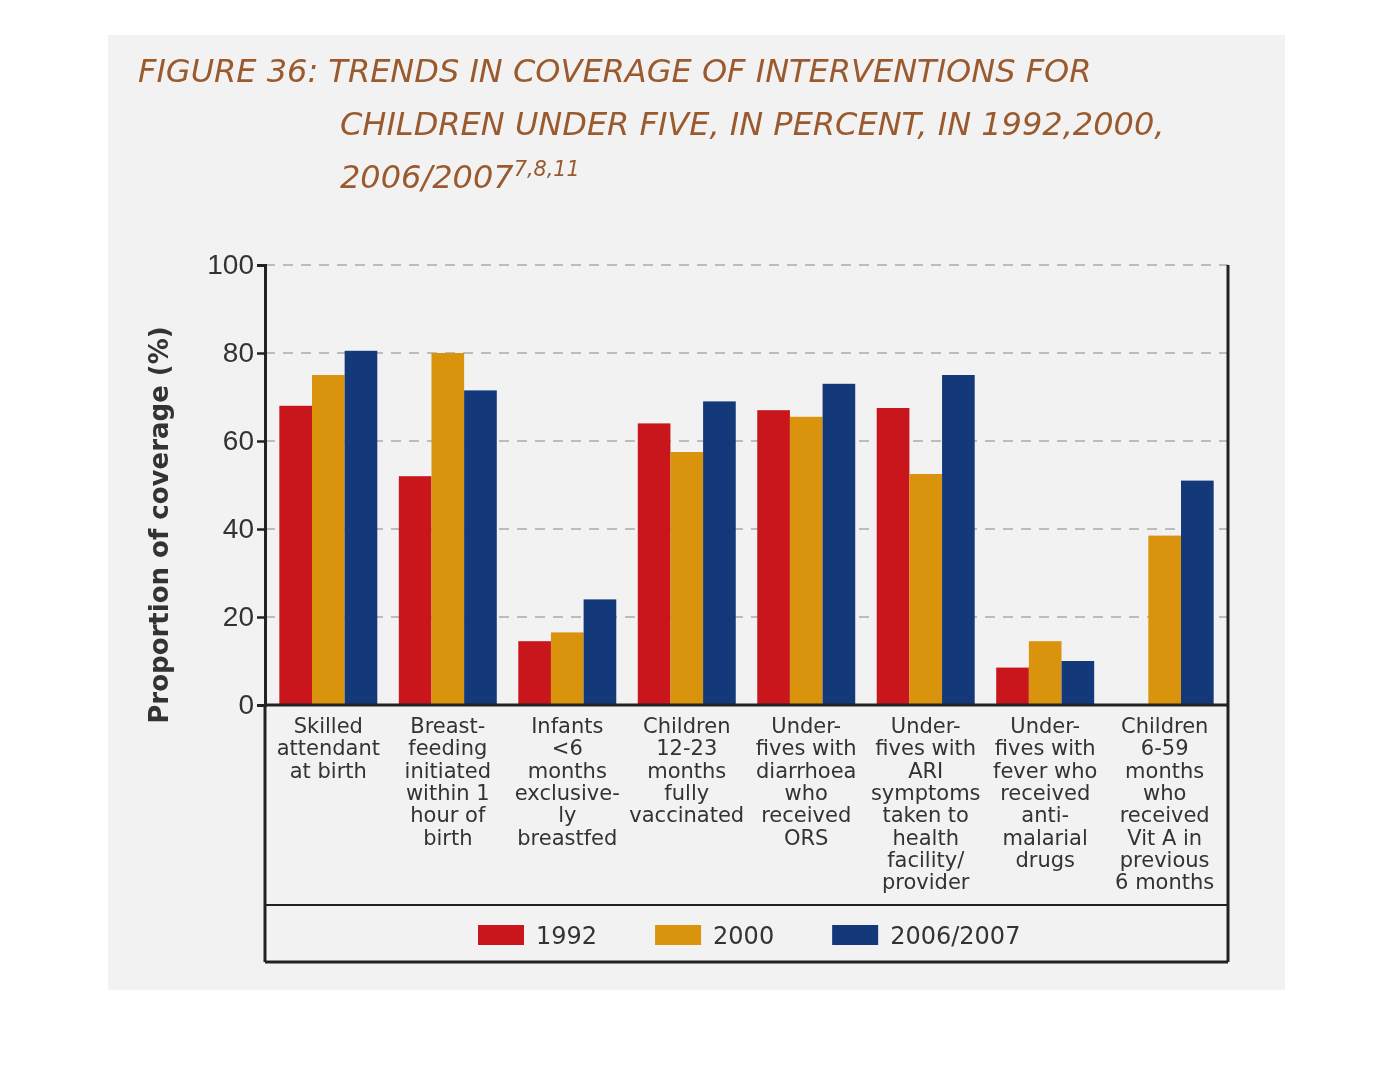 The width and height of the screenshot is (1394, 1084). I want to click on x-tick-label: Under-fives with diarrhoea who received ORS, so click(806, 782).